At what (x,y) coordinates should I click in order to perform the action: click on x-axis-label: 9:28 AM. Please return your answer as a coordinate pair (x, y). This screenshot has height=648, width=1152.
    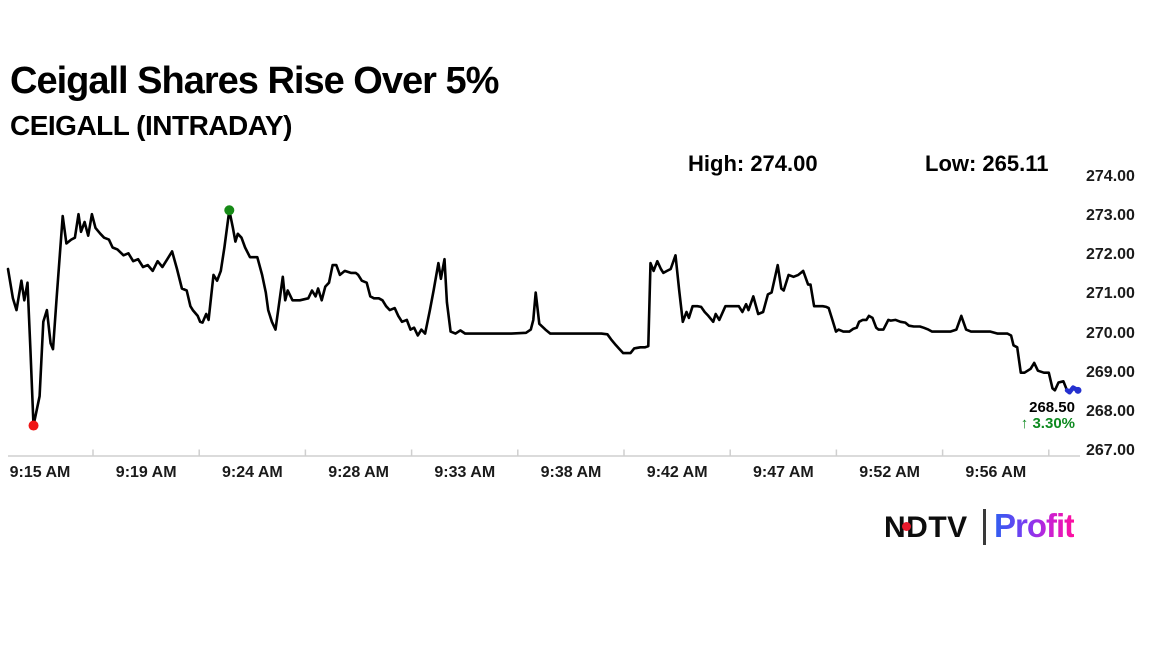
    Looking at the image, I should click on (358, 472).